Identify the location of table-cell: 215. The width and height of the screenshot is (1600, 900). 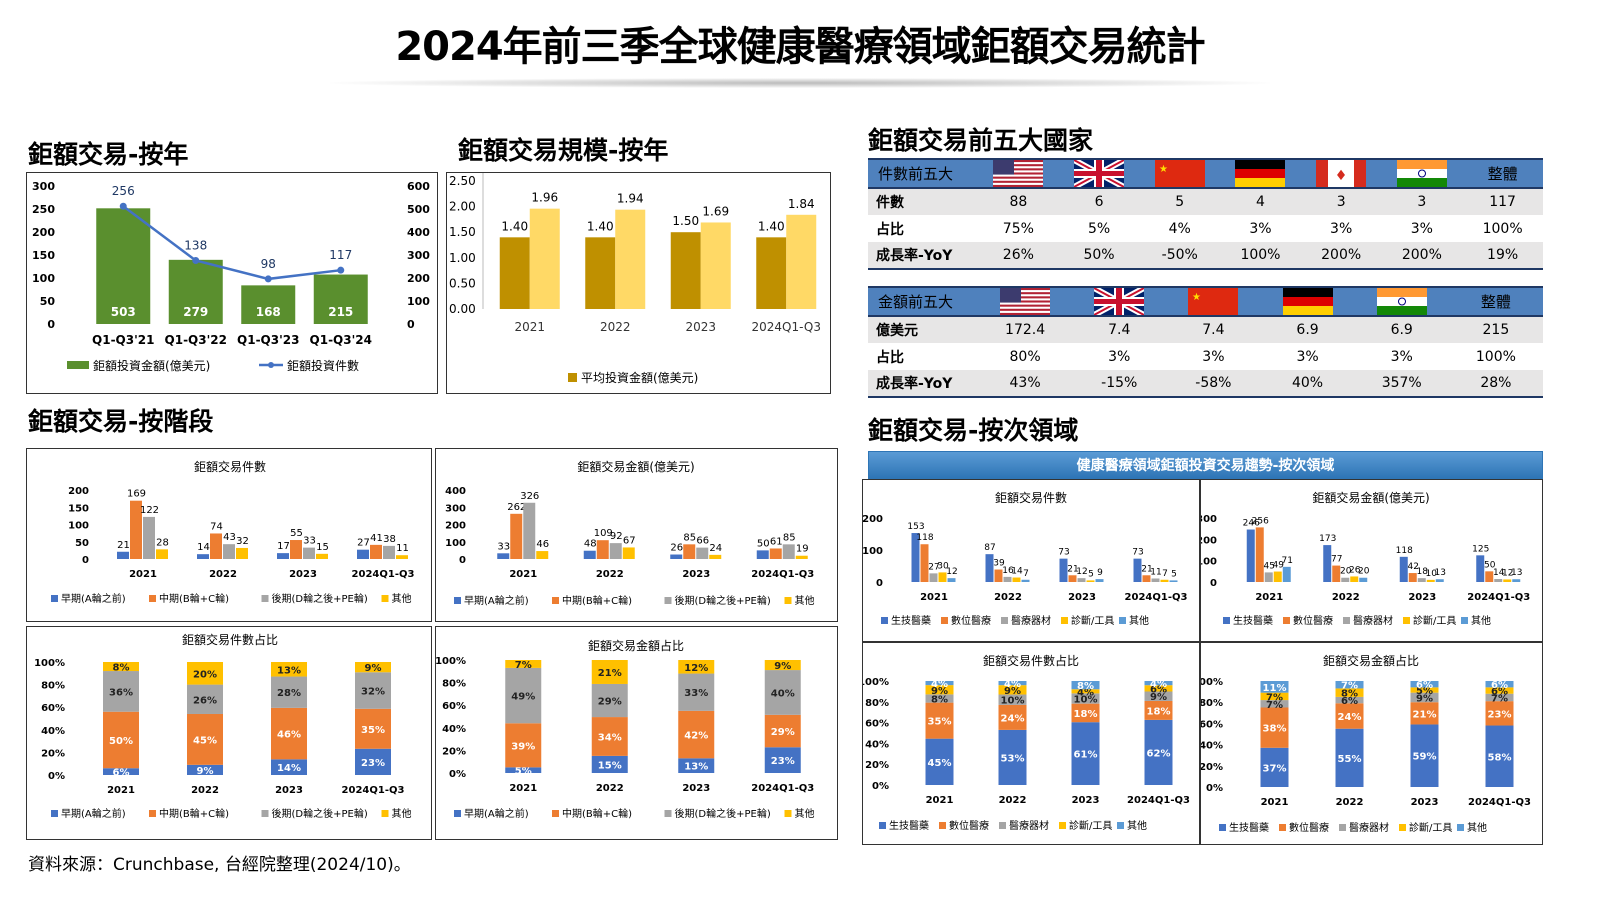
(1495, 330).